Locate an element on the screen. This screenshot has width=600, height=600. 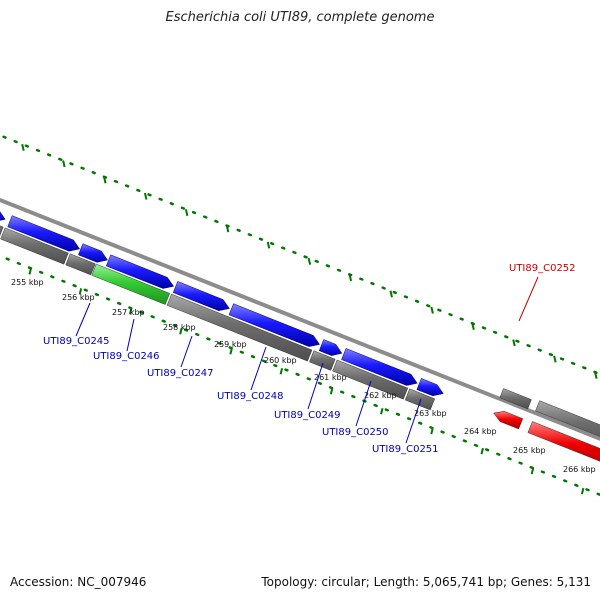
kbp-tick-label: 264 kbp is located at coordinates (480, 431).